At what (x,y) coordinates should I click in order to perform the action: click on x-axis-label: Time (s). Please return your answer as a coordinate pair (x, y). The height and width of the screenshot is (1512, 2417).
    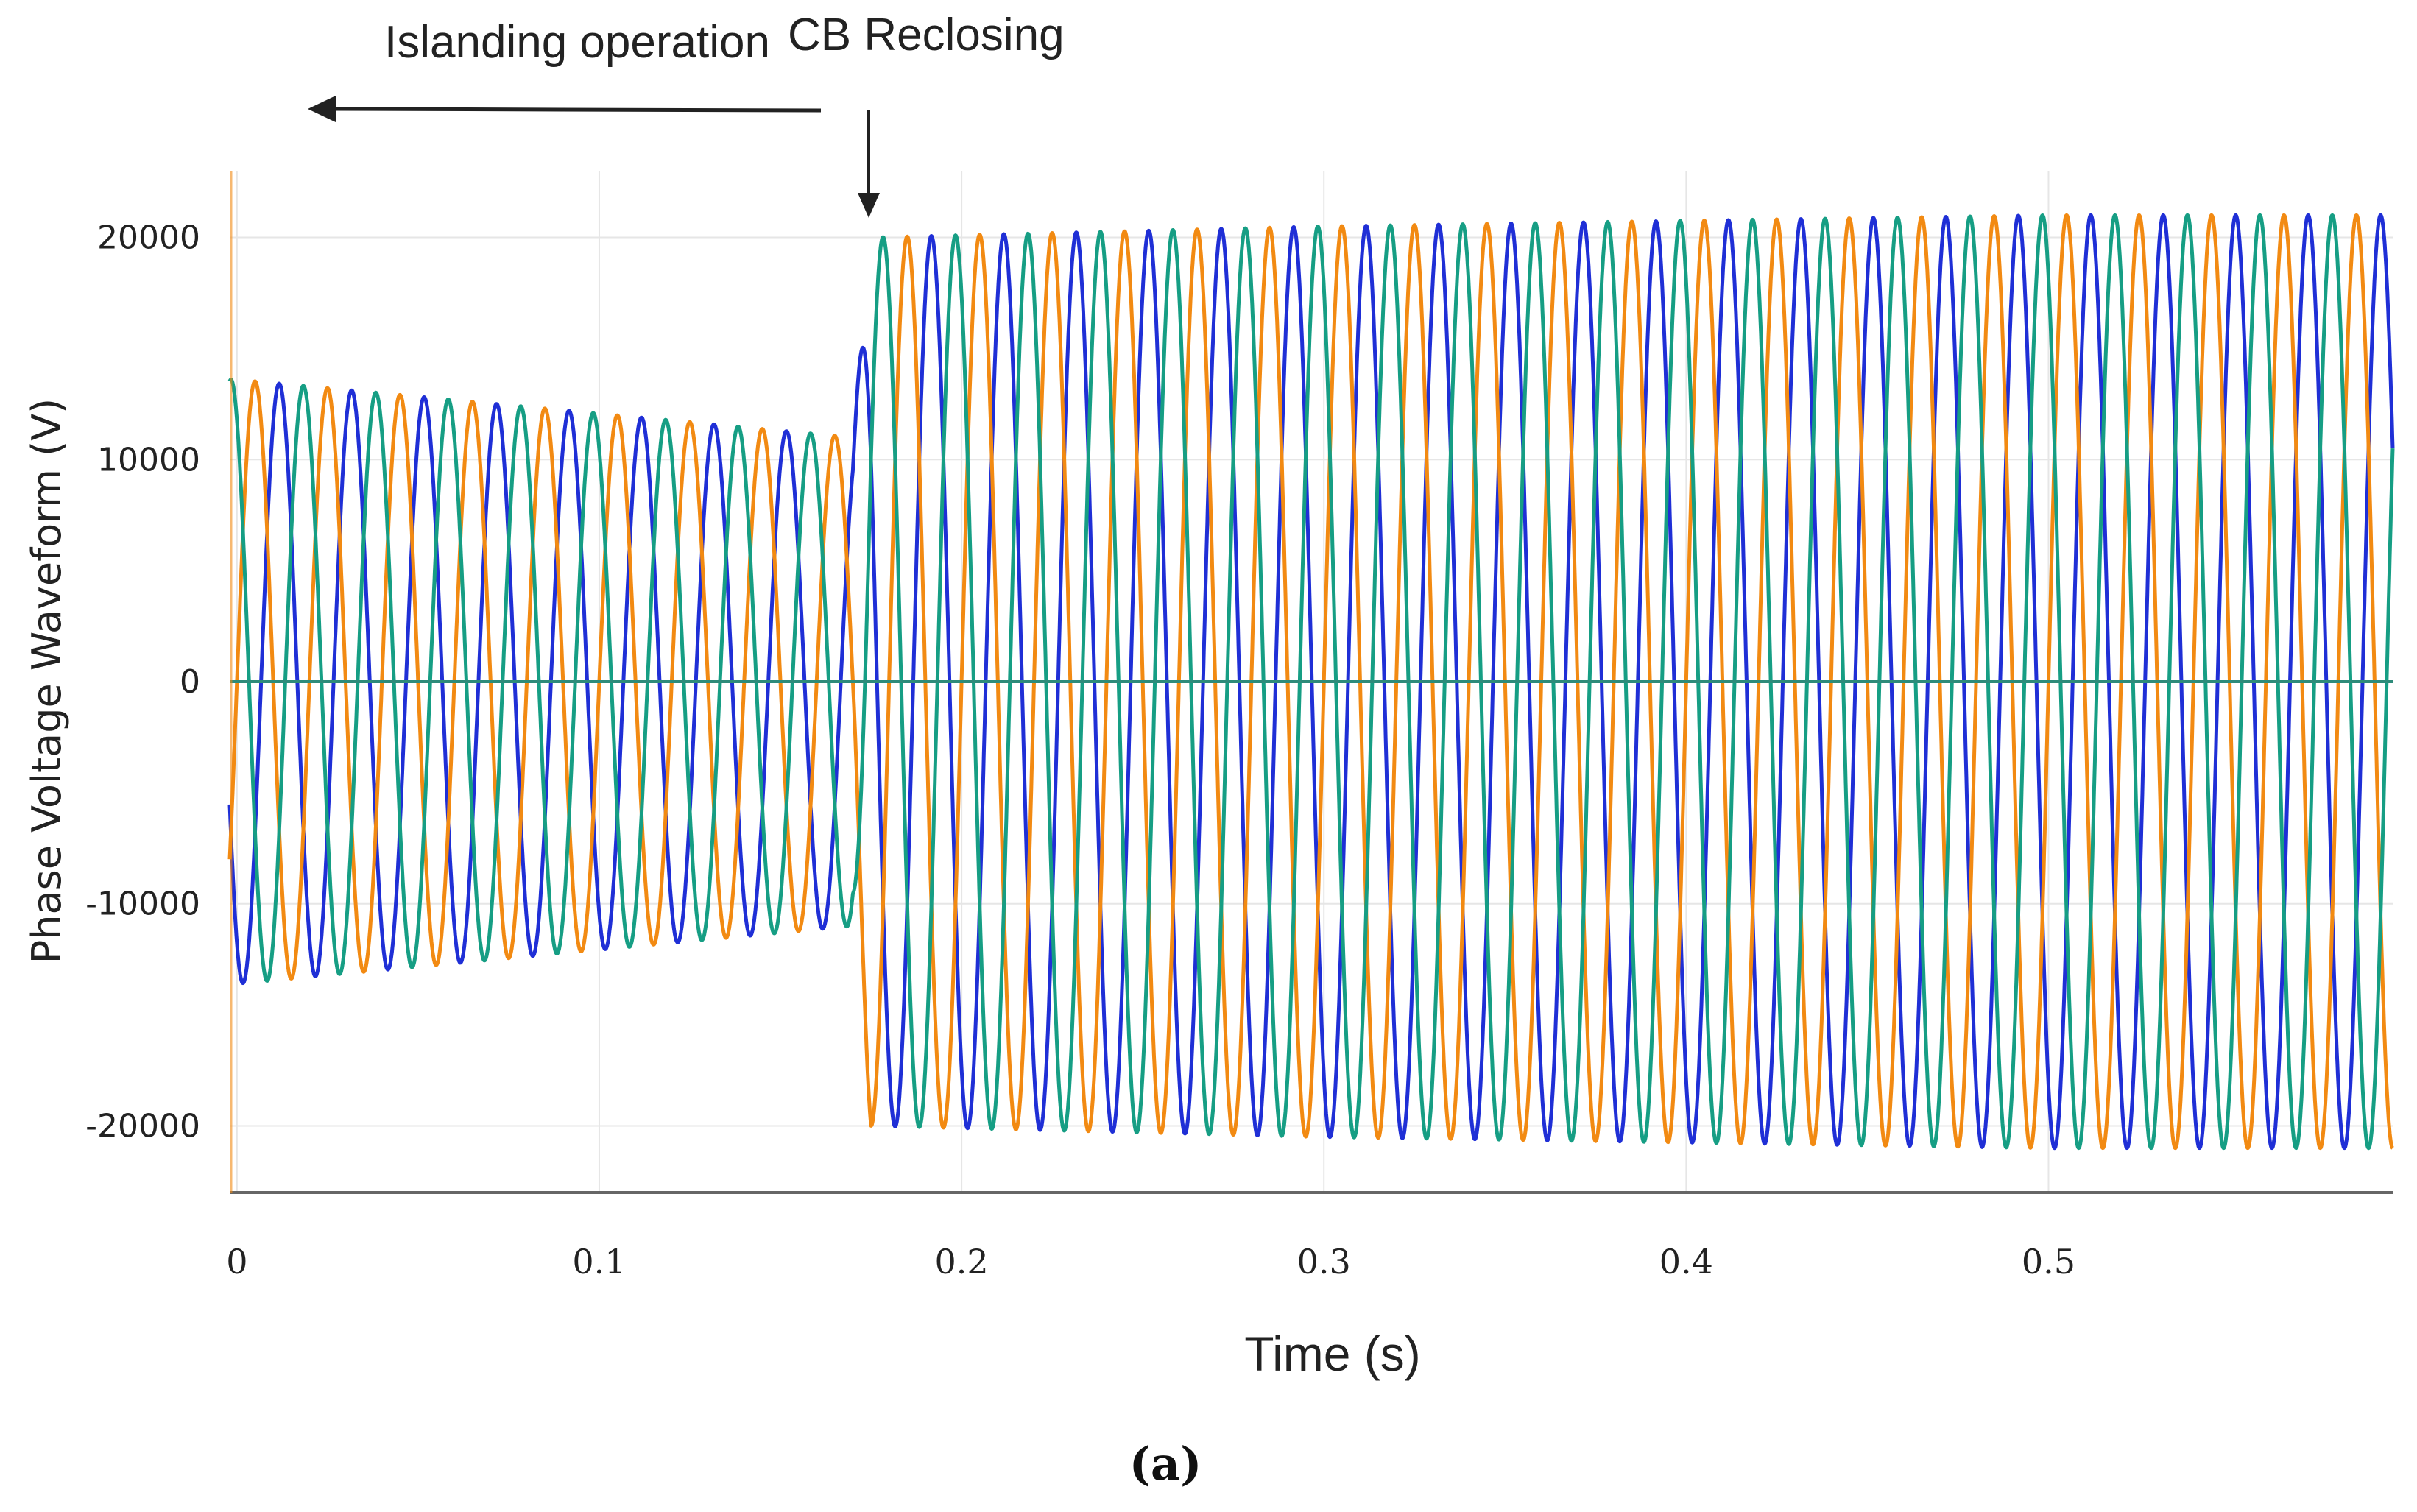
    Looking at the image, I should click on (1332, 1353).